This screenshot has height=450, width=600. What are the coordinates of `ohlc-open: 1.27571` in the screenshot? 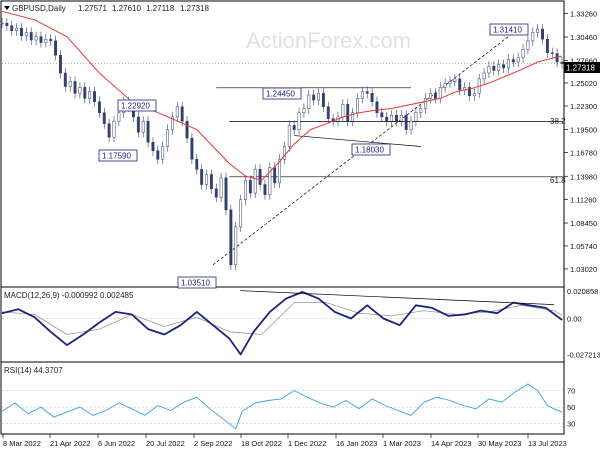 It's located at (92, 8).